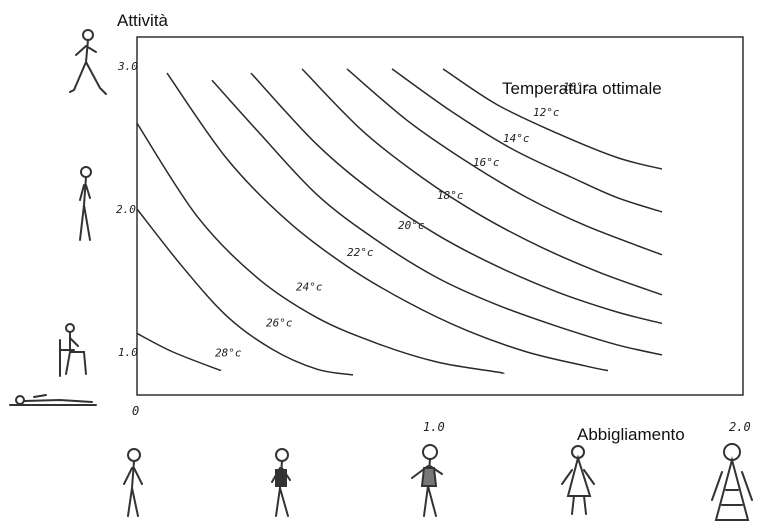  What do you see at coordinates (450, 195) in the screenshot?
I see `isotherm-label: 18°c` at bounding box center [450, 195].